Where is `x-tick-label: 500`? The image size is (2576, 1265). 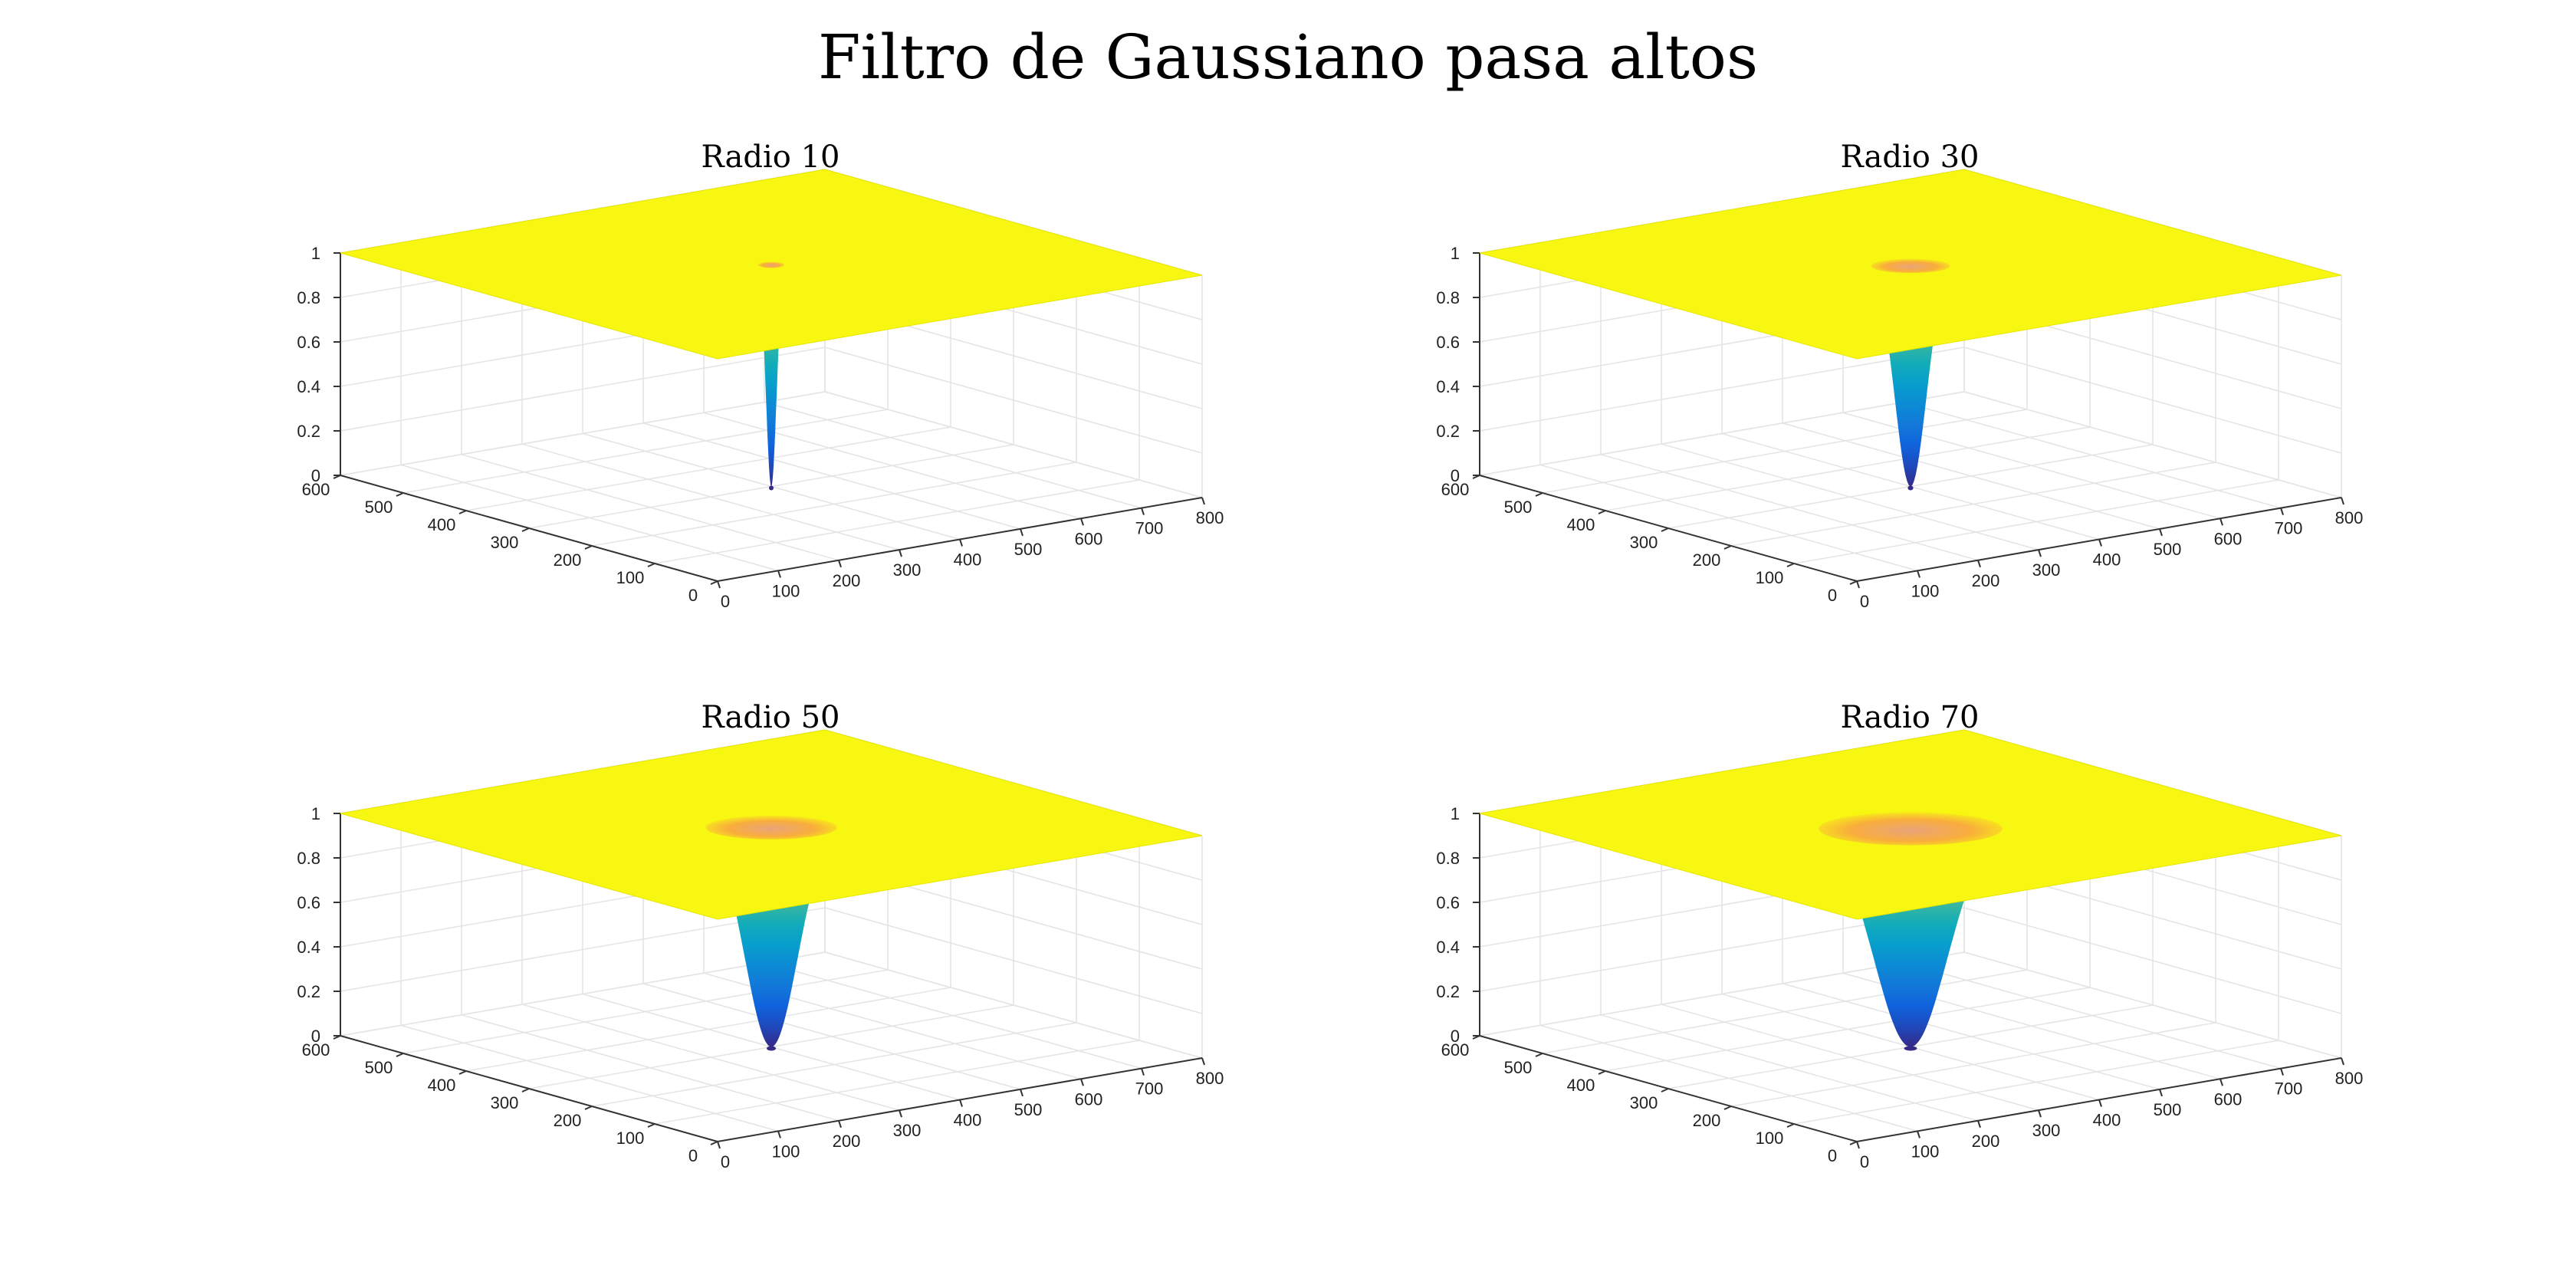
x-tick-label: 500 is located at coordinates (1028, 549).